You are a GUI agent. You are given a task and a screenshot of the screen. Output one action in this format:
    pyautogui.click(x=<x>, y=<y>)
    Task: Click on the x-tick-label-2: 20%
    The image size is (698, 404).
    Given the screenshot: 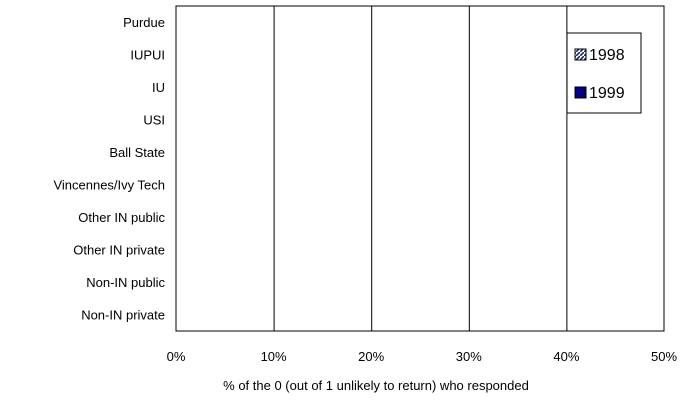 What is the action you would take?
    pyautogui.click(x=371, y=356)
    